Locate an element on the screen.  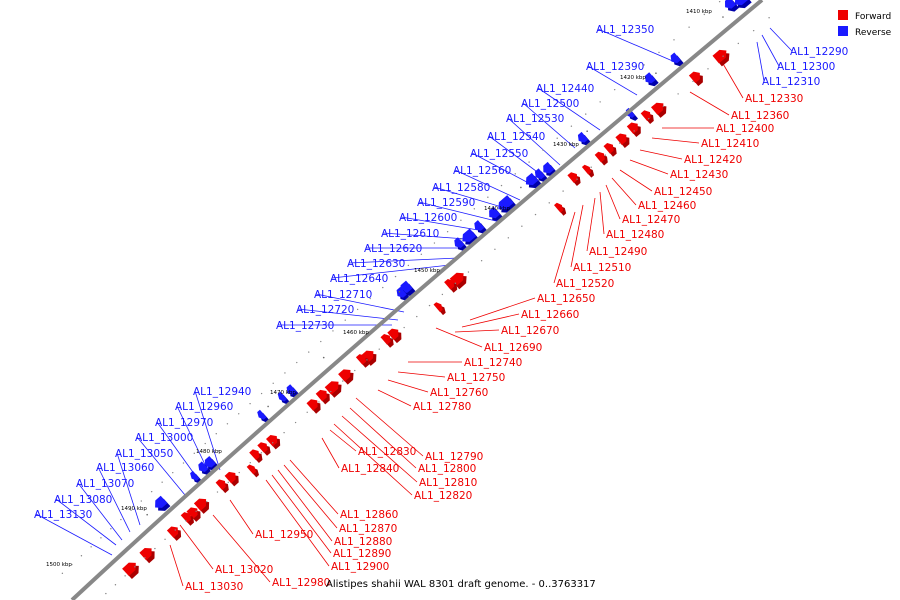
reverse-gene-label: AL1_12440 is located at coordinates (565, 89).